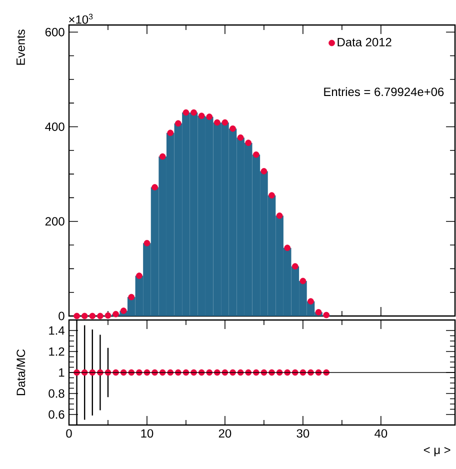  Describe the element at coordinates (81, 19) in the screenshot. I see `text: ×10$^{3}$` at that location.